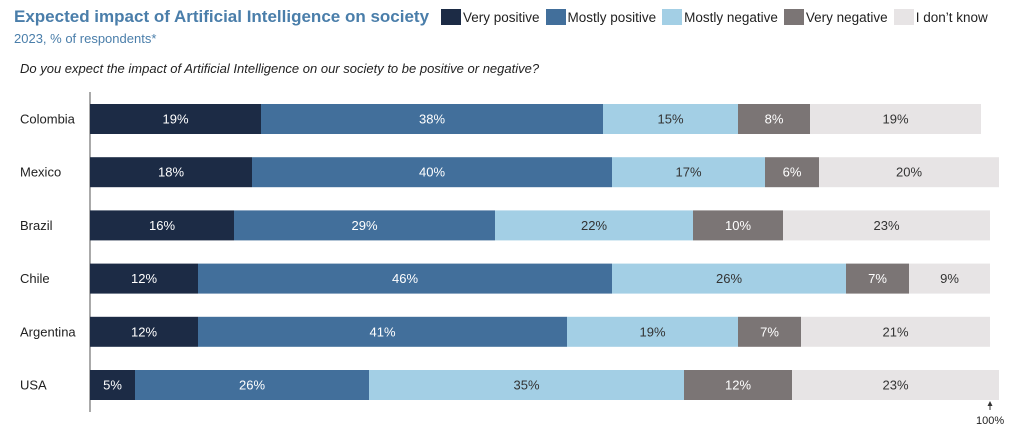 The width and height of the screenshot is (1024, 429). I want to click on legend-label: Mostly positive, so click(612, 17).